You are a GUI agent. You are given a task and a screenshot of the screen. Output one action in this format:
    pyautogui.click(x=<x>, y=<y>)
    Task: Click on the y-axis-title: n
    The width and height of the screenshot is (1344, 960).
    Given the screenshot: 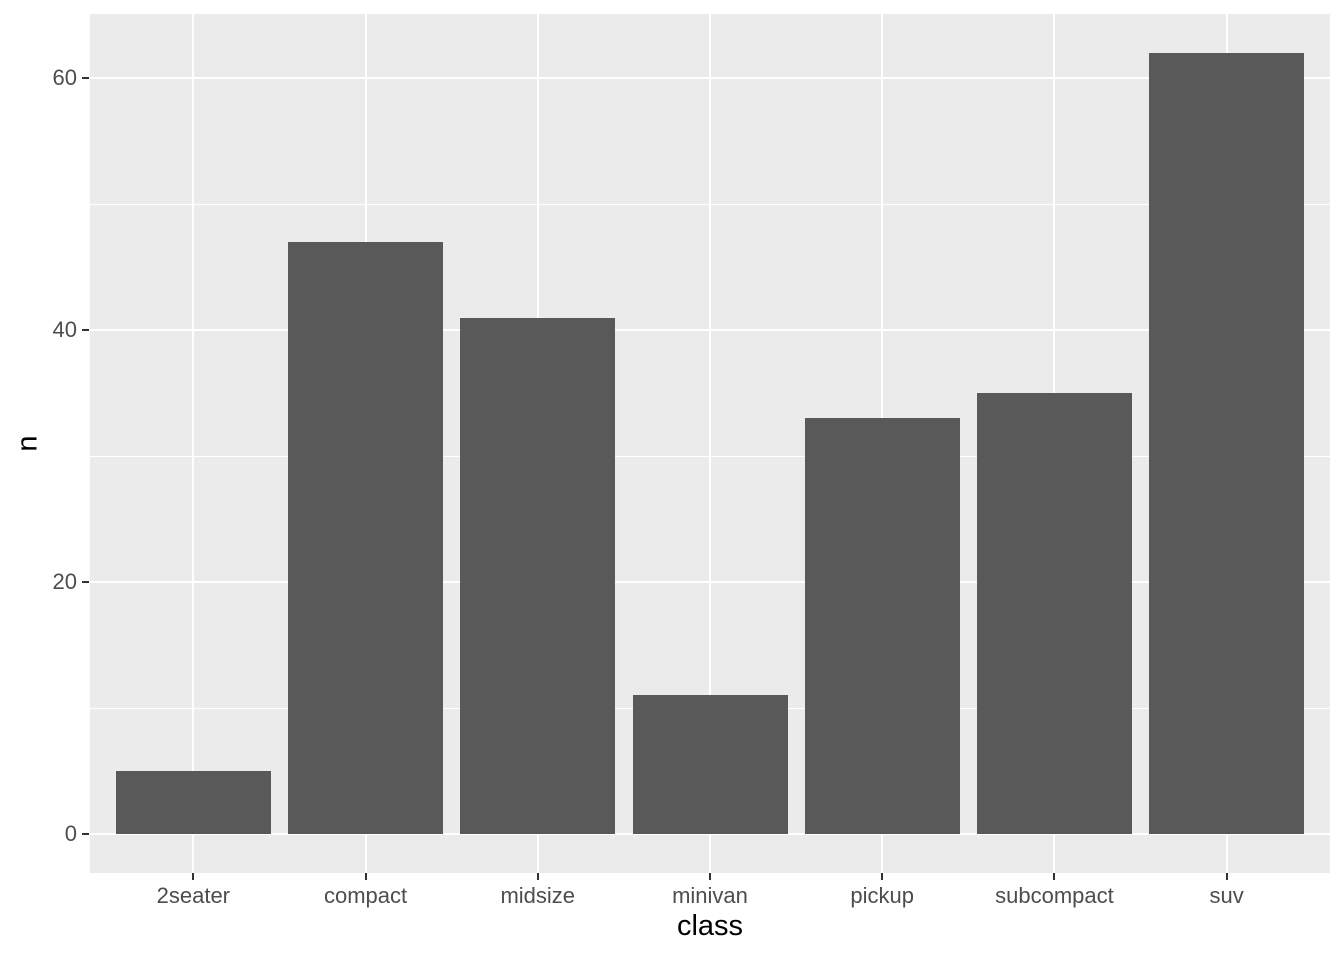 What is the action you would take?
    pyautogui.click(x=27, y=443)
    